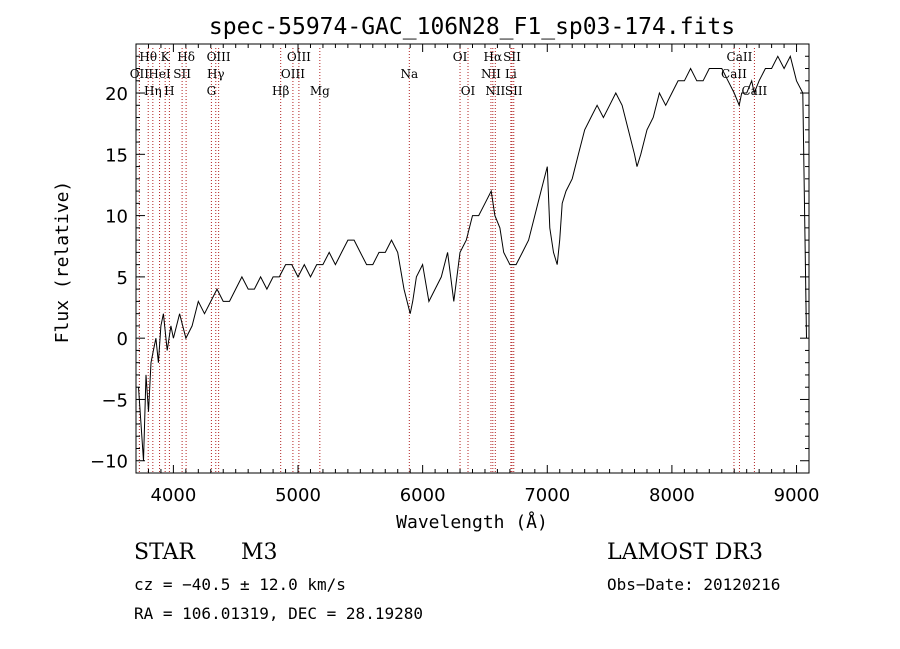 This screenshot has height=649, width=900. Describe the element at coordinates (140, 74) in the screenshot. I see `spectral-line-label: OII` at that location.